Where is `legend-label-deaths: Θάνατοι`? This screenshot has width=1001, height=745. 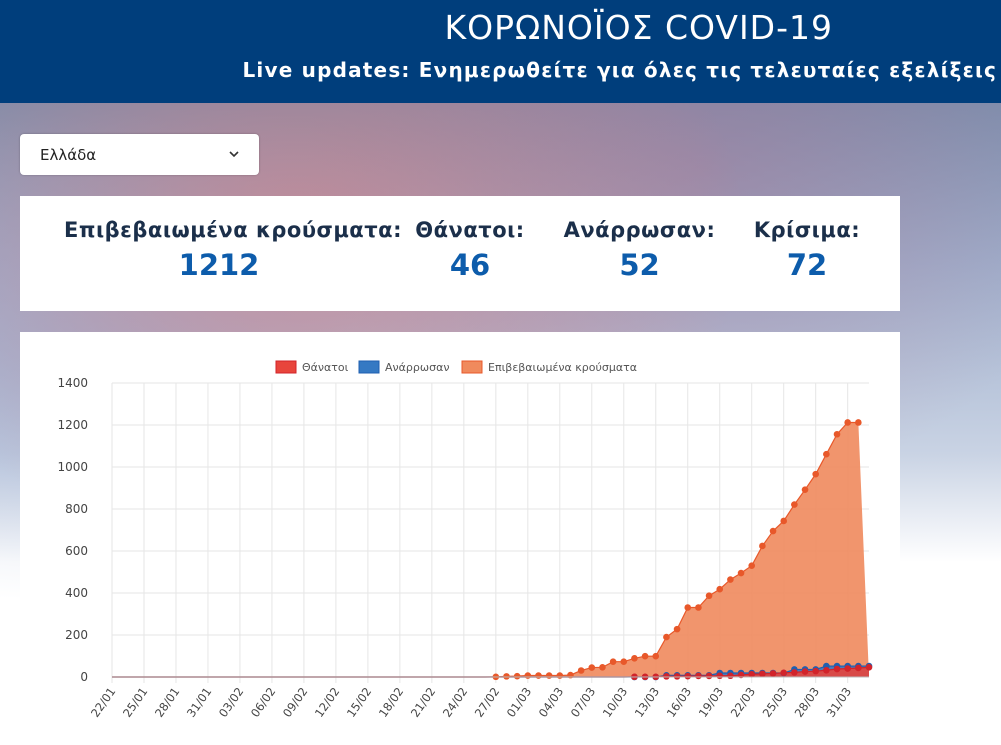 legend-label-deaths: Θάνατοι is located at coordinates (325, 367).